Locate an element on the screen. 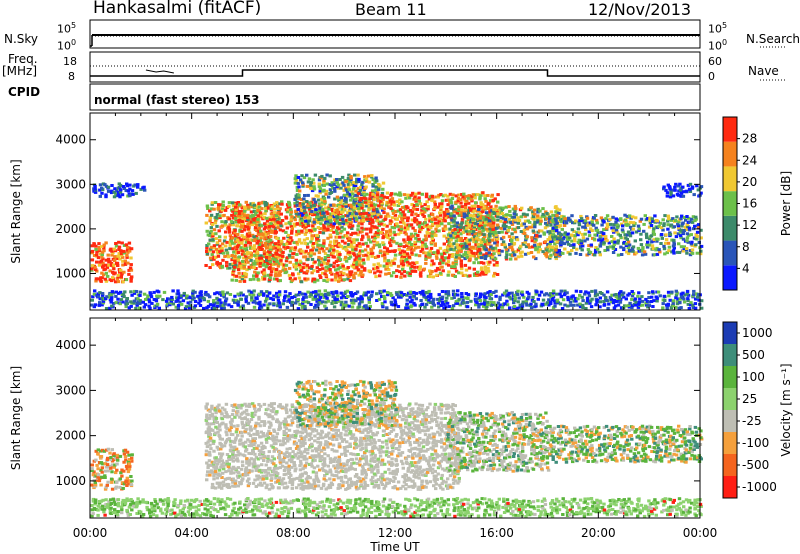 Image resolution: width=800 pixels, height=554 pixels. nave-tick-top: 60 is located at coordinates (715, 61).